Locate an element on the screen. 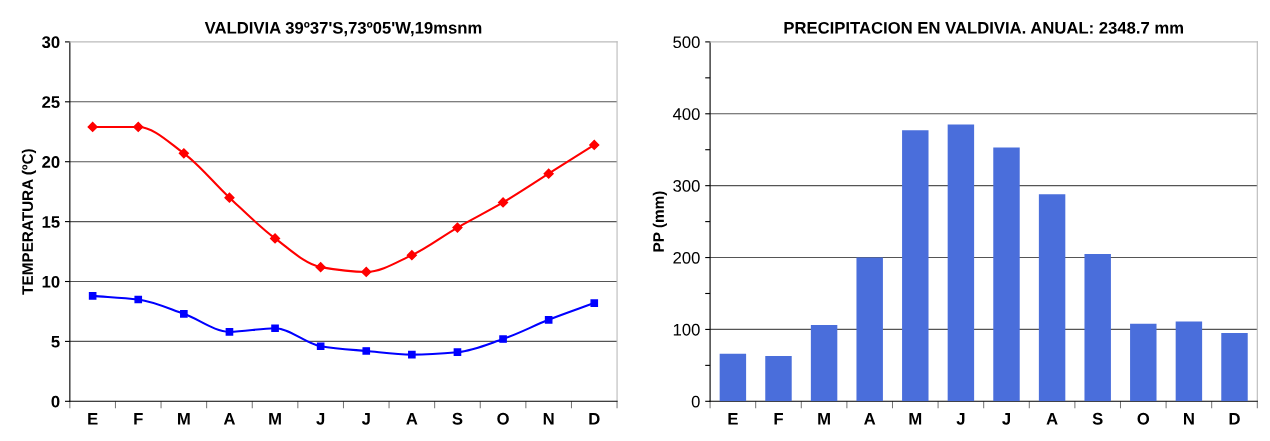  y-axis-title: TEMPERATURA (ºC) is located at coordinates (29, 222).